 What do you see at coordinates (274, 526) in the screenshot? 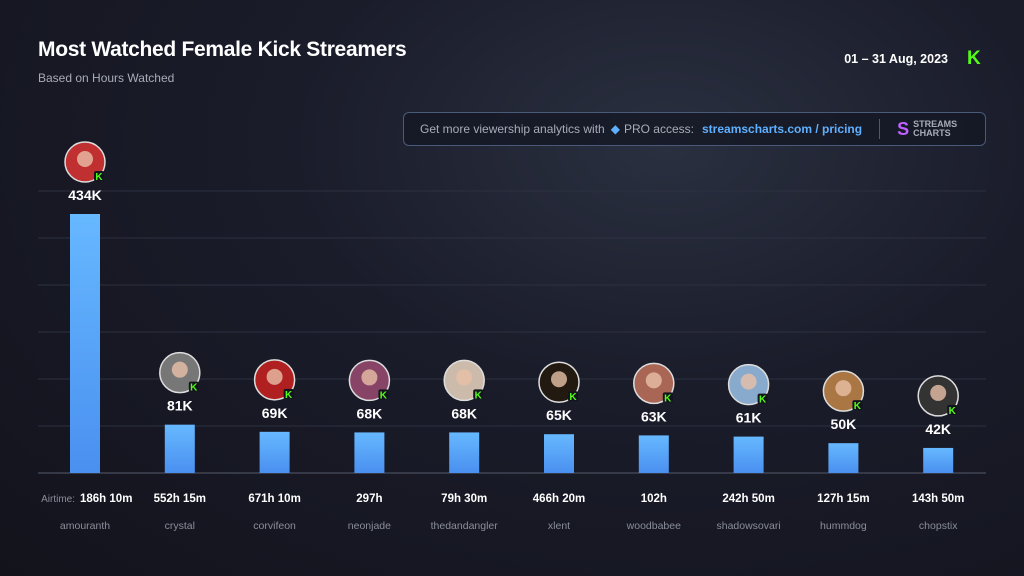
I see `x-tick-label: corvifeon` at bounding box center [274, 526].